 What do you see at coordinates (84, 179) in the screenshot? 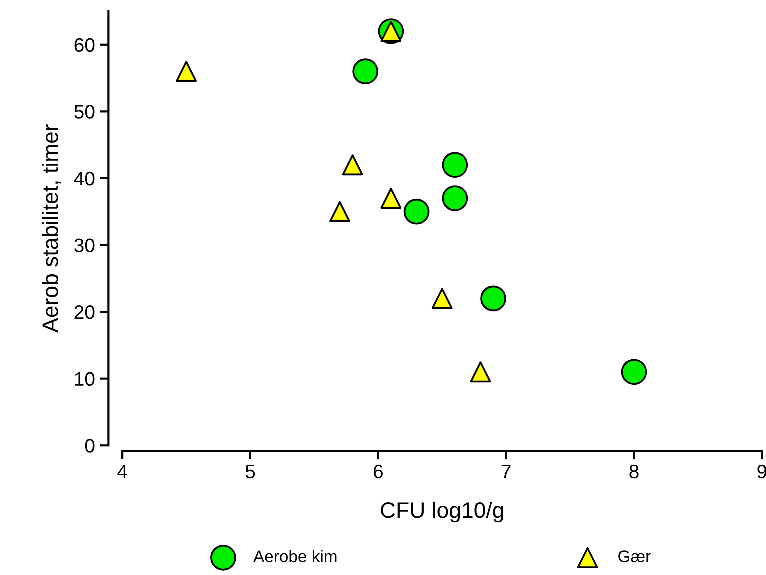
I see `y-tick-label: 40` at bounding box center [84, 179].